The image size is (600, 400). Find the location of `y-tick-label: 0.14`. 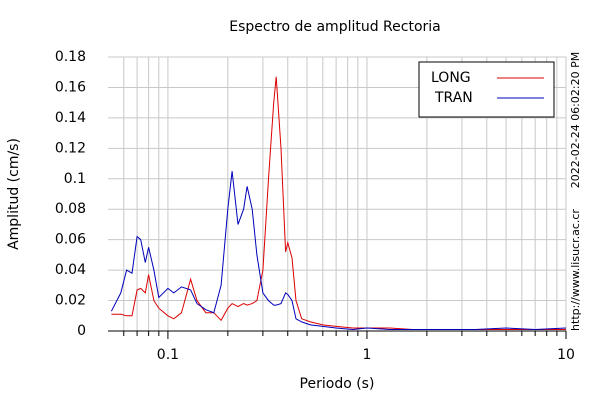

y-tick-label: 0.14 is located at coordinates (70, 118).